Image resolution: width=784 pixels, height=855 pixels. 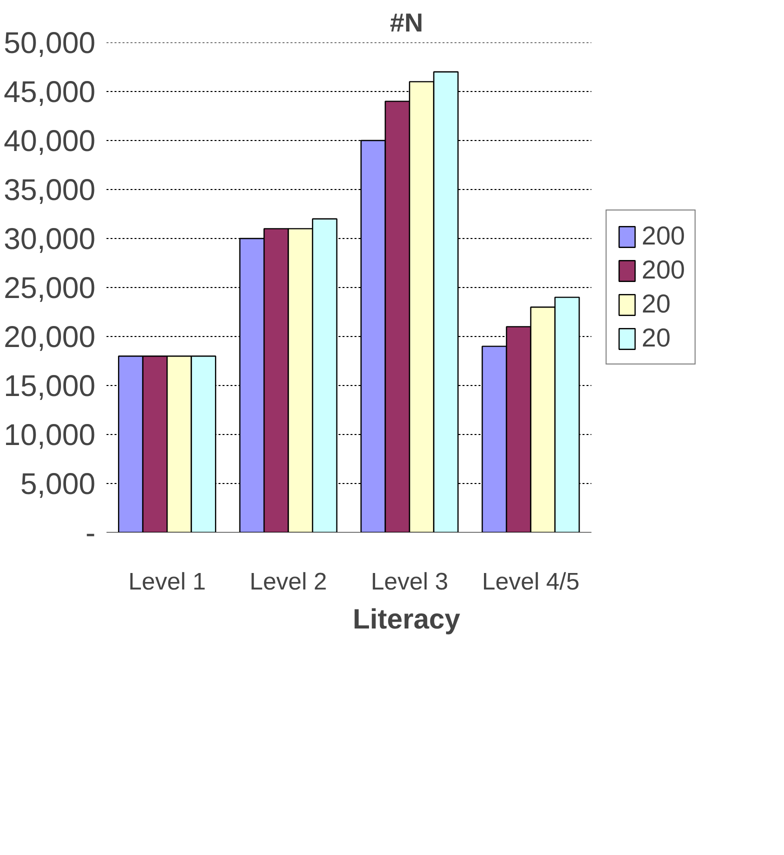 What do you see at coordinates (167, 582) in the screenshot?
I see `x-tick-label: Level 1` at bounding box center [167, 582].